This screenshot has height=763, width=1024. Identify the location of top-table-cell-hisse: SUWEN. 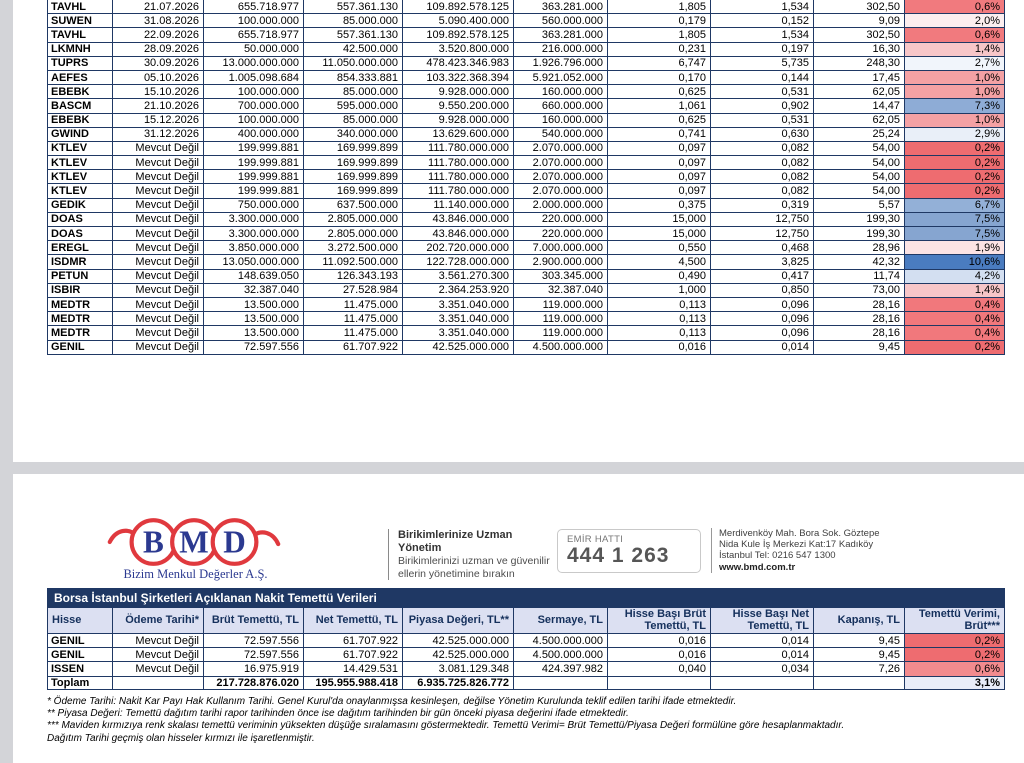
(80, 21).